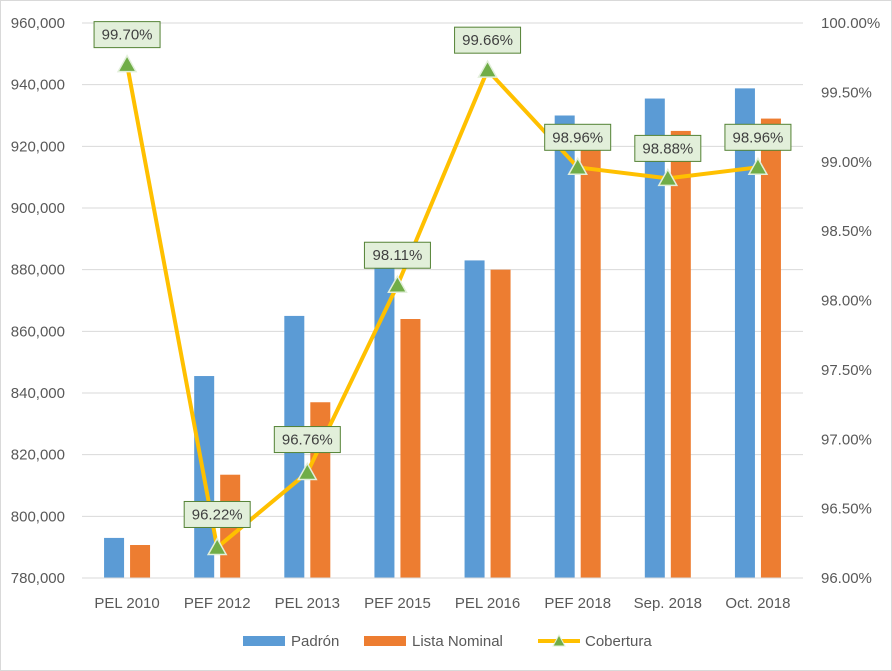 This screenshot has width=892, height=671. What do you see at coordinates (618, 641) in the screenshot?
I see `legend-label: Cobertura` at bounding box center [618, 641].